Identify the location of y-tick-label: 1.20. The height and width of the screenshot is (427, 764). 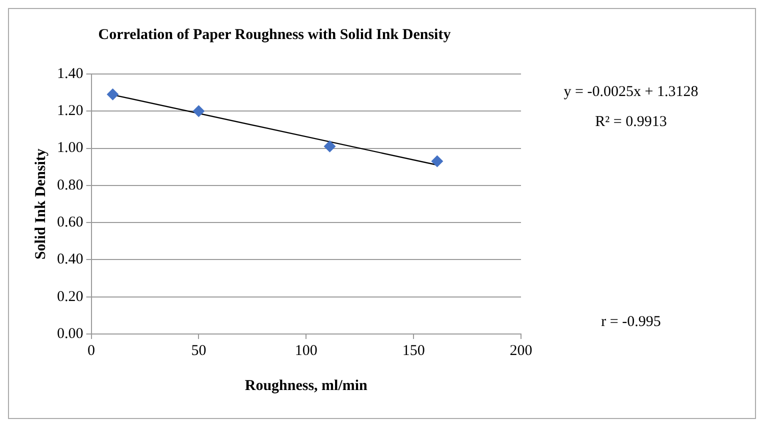
(70, 111).